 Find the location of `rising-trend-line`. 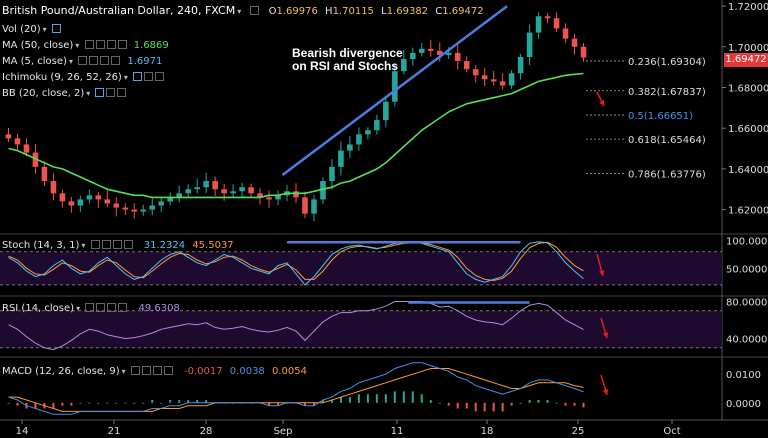

rising-trend-line is located at coordinates (394, 90).